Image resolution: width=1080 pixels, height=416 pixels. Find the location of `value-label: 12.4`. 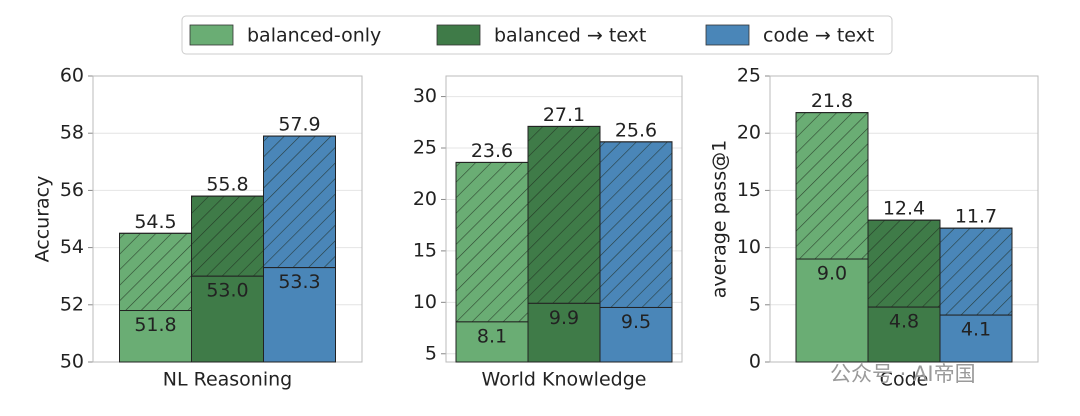

value-label: 12.4 is located at coordinates (904, 209).